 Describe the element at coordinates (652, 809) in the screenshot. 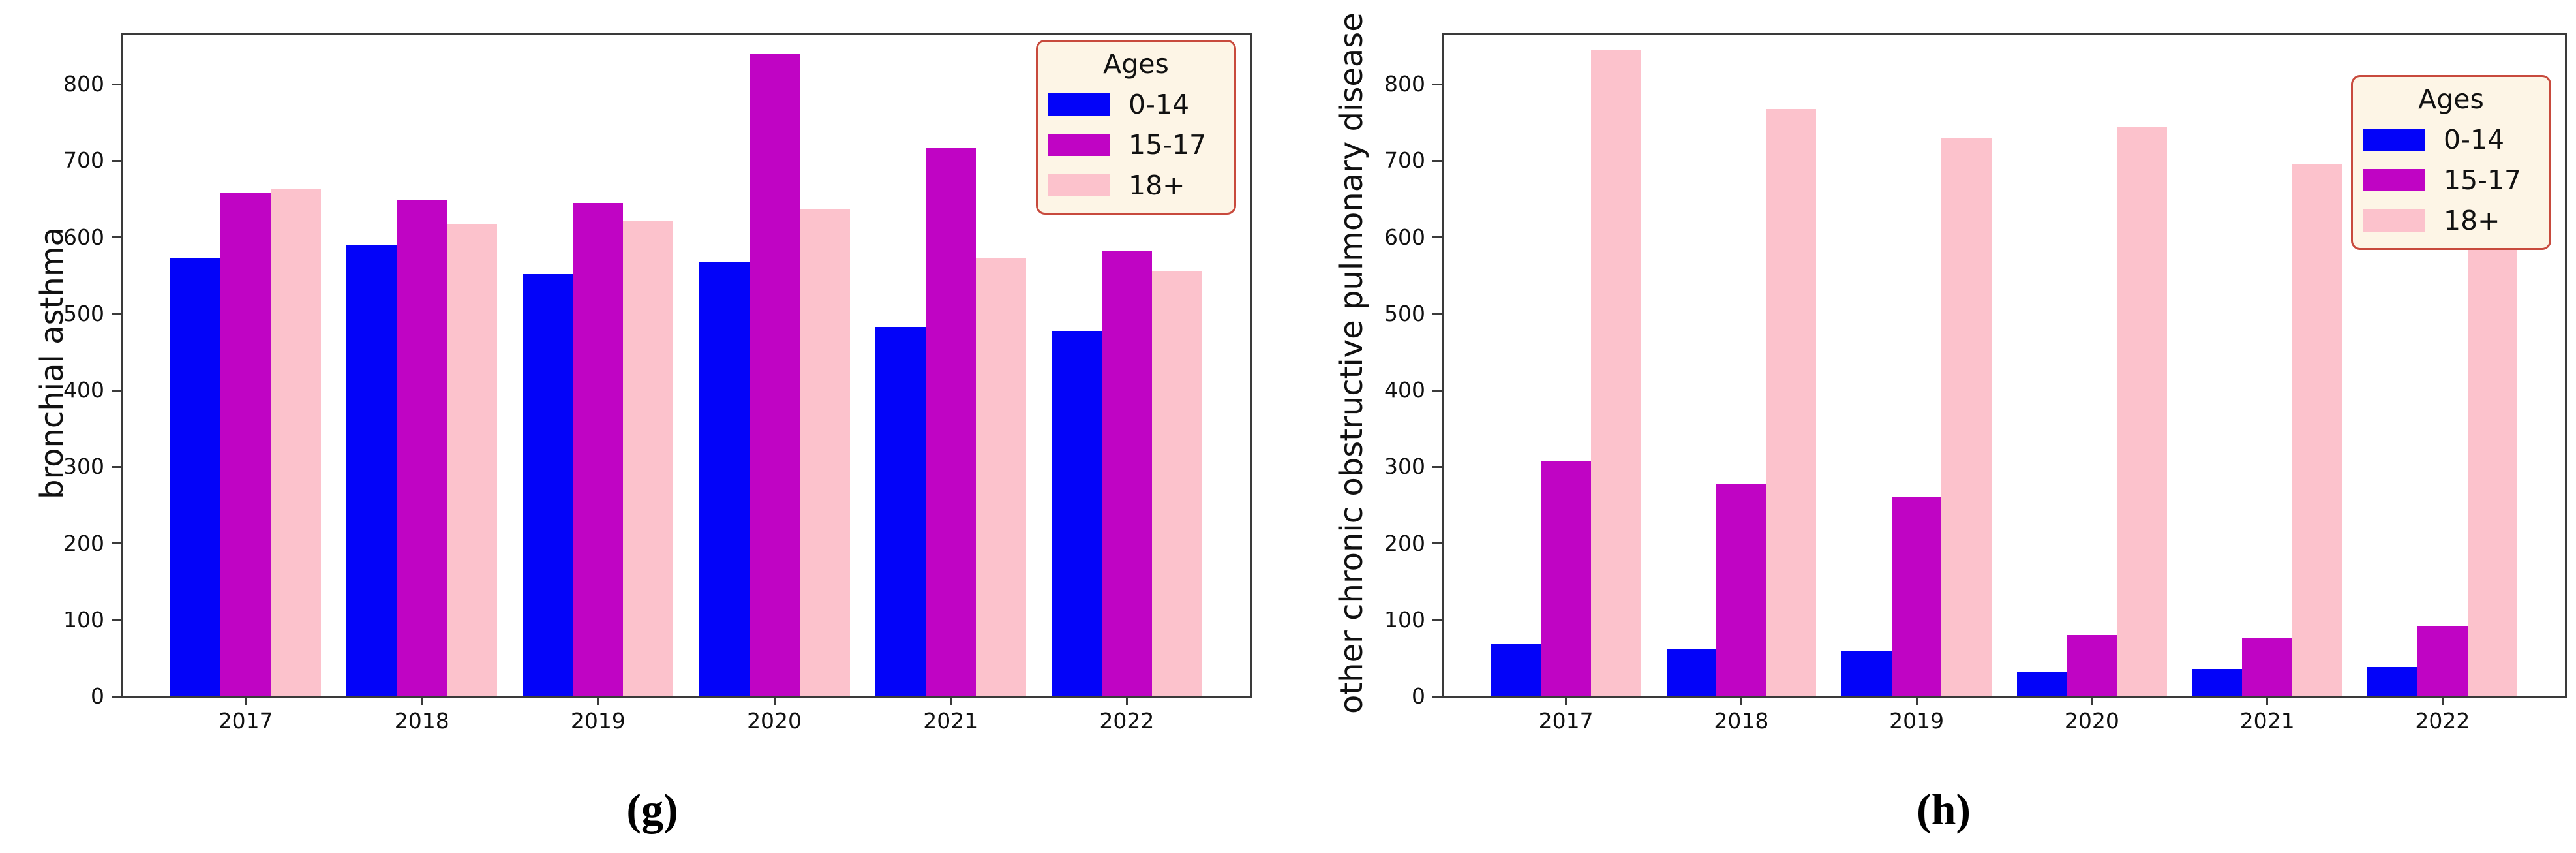

I see `caption-left: (g)` at that location.